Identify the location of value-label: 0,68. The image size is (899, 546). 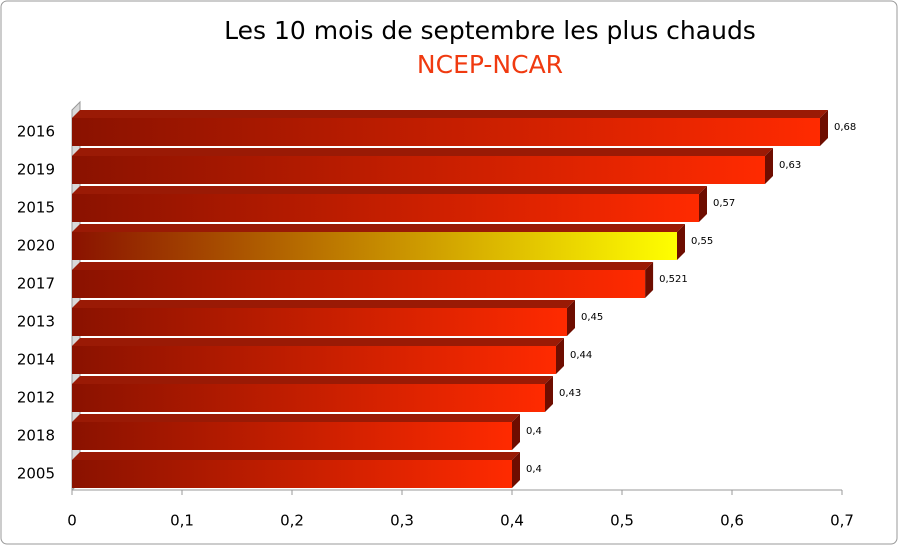
(845, 127).